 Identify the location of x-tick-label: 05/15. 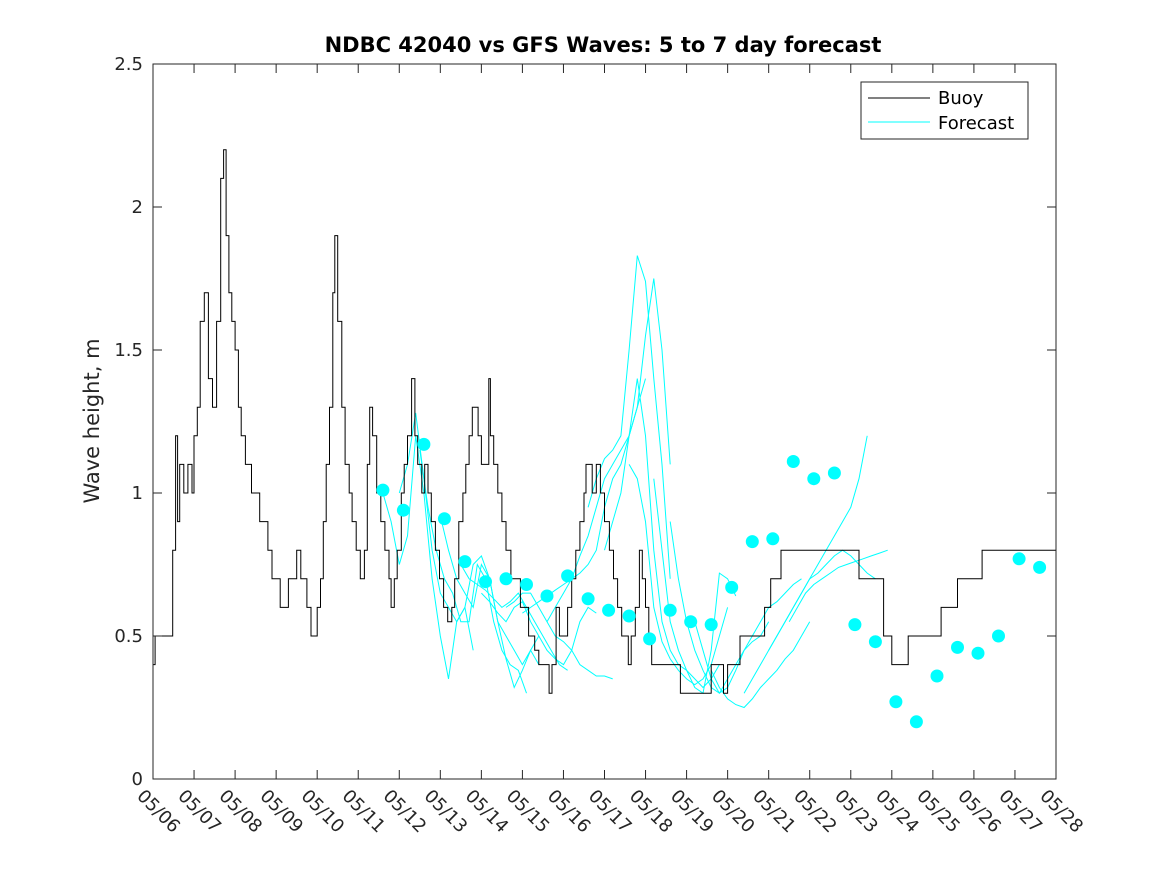
(528, 812).